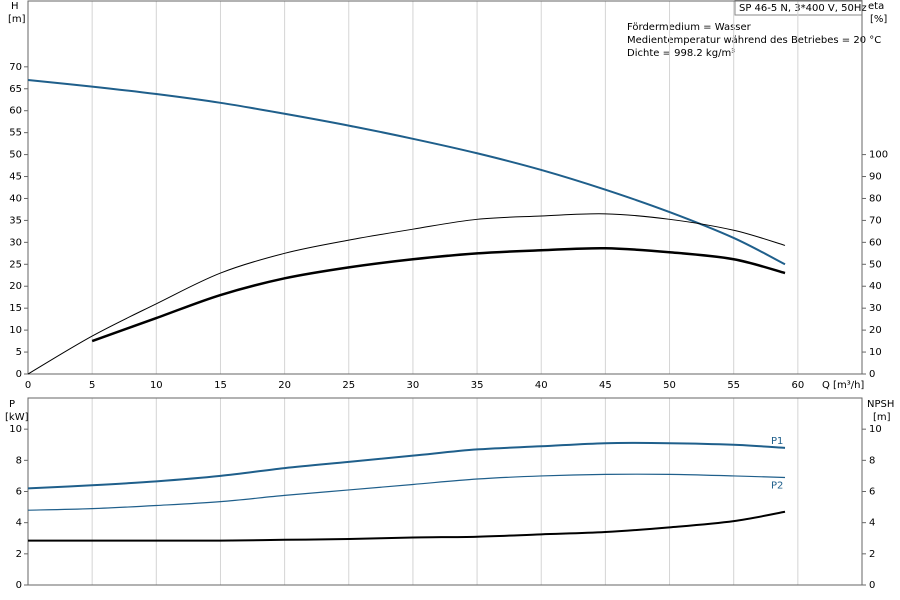  I want to click on y-tick-label: 50, so click(15, 155).